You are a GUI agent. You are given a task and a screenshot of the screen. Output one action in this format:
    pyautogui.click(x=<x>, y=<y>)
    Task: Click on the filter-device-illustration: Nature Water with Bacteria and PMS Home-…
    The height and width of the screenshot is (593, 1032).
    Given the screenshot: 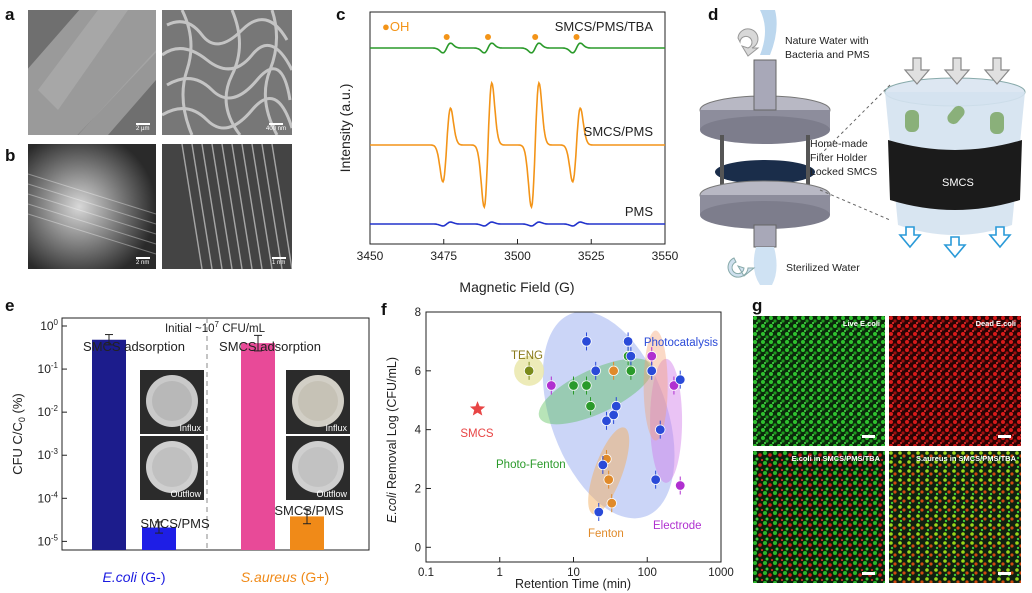 What is the action you would take?
    pyautogui.click(x=862, y=147)
    